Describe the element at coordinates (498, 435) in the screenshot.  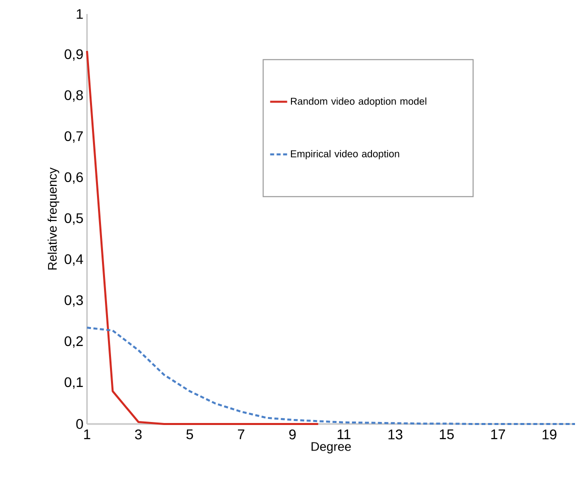
I see `x-tick-label: 17` at that location.